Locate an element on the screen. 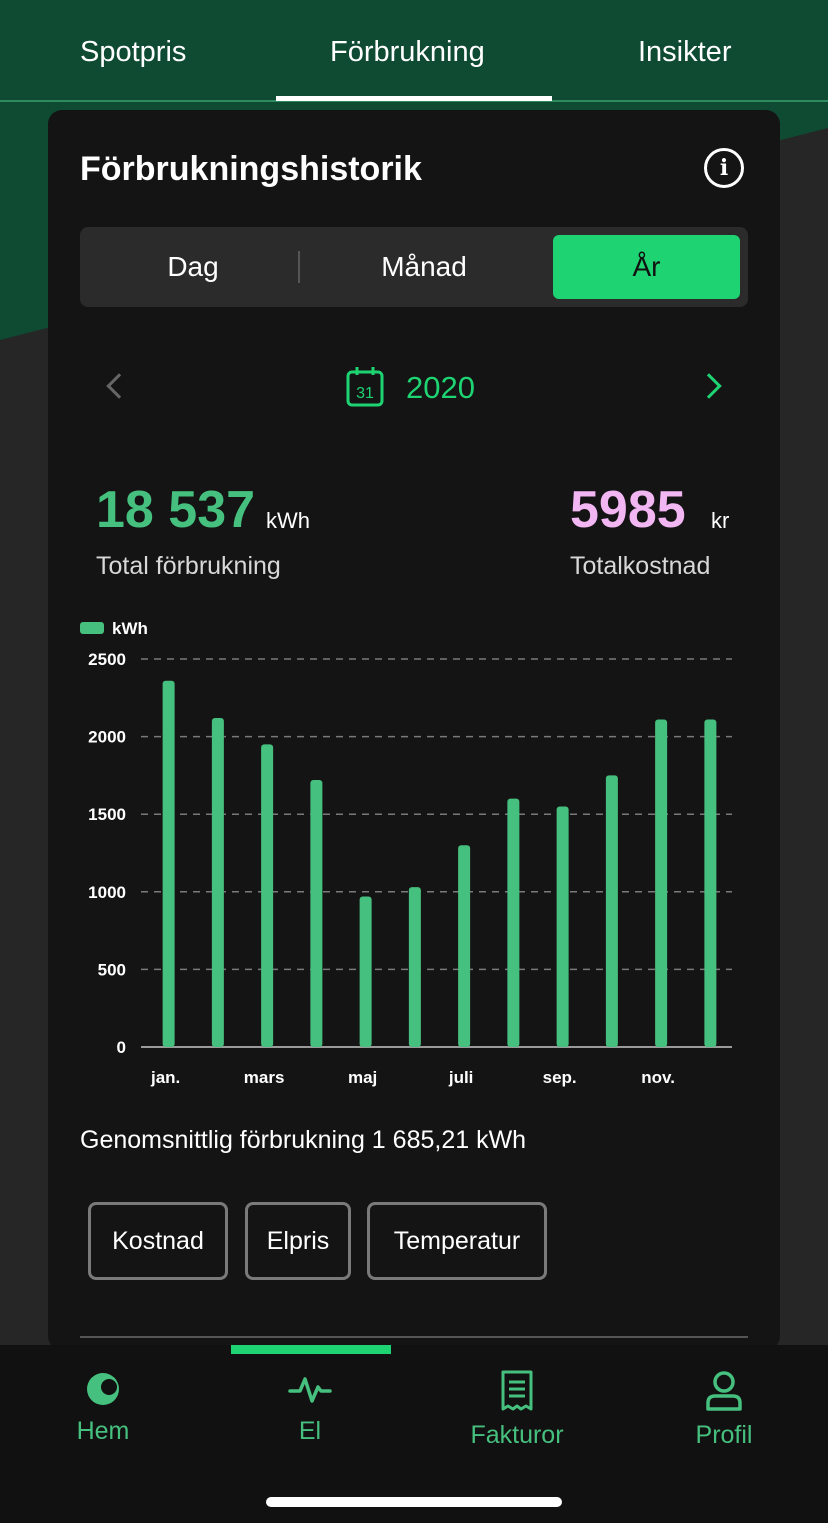  x-tick-label: nov. is located at coordinates (658, 1077).